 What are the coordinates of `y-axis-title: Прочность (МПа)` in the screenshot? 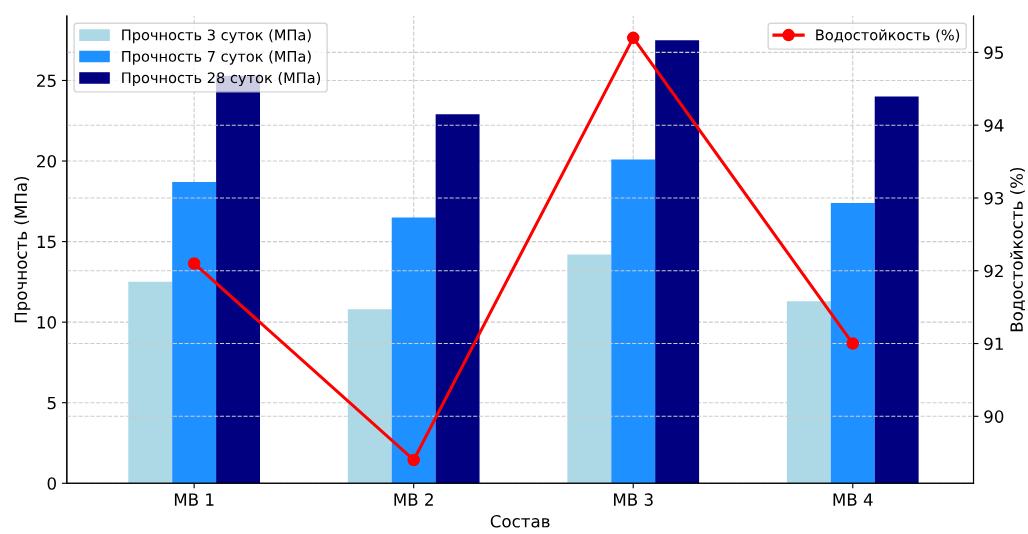 It's located at (22, 249).